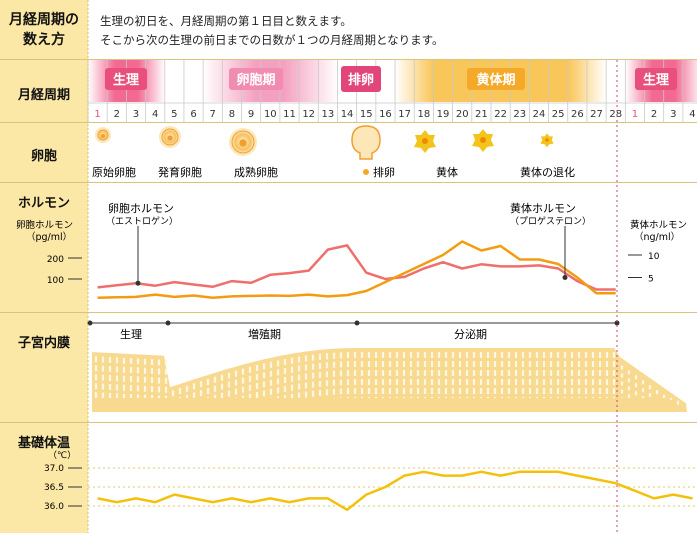 This screenshot has height=533, width=697. Describe the element at coordinates (550, 221) in the screenshot. I see `progesterone-label-sub: （プロゲステロン）` at that location.